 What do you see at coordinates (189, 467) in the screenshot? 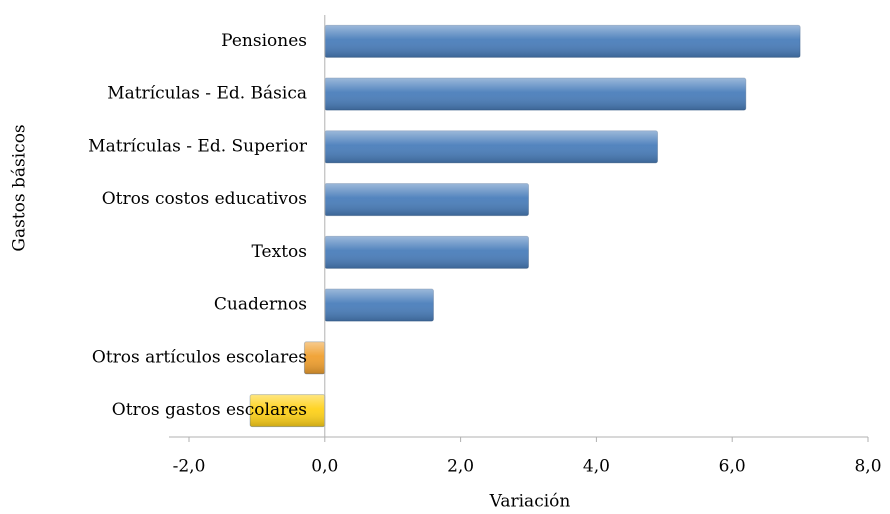
I see `x-tick-label: -2,0` at bounding box center [189, 467].